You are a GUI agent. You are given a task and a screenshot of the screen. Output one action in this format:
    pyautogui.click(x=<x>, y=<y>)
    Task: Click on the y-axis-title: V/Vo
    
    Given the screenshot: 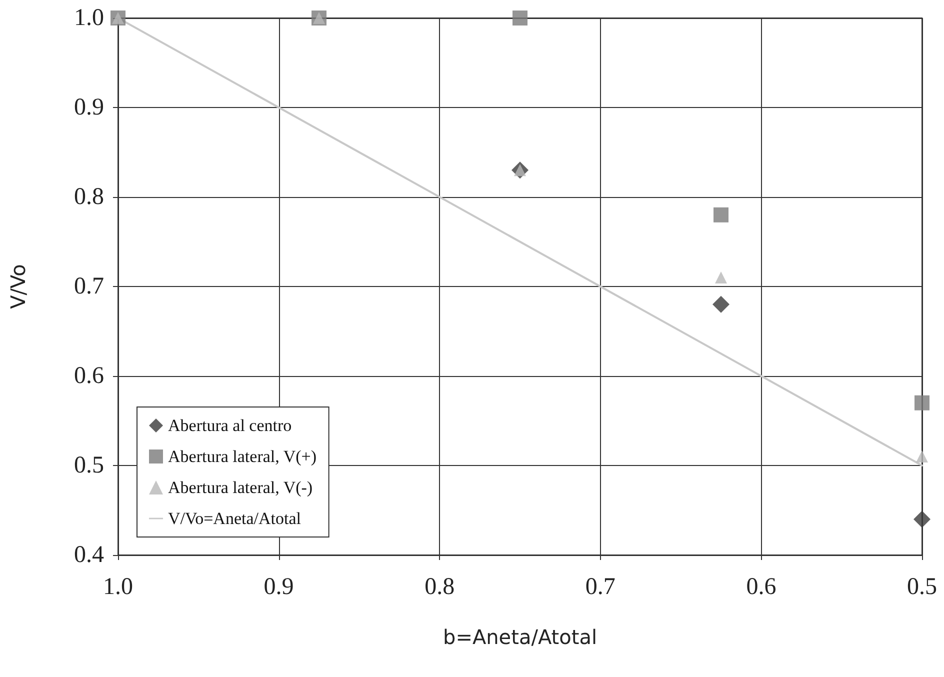 What is the action you would take?
    pyautogui.click(x=18, y=286)
    